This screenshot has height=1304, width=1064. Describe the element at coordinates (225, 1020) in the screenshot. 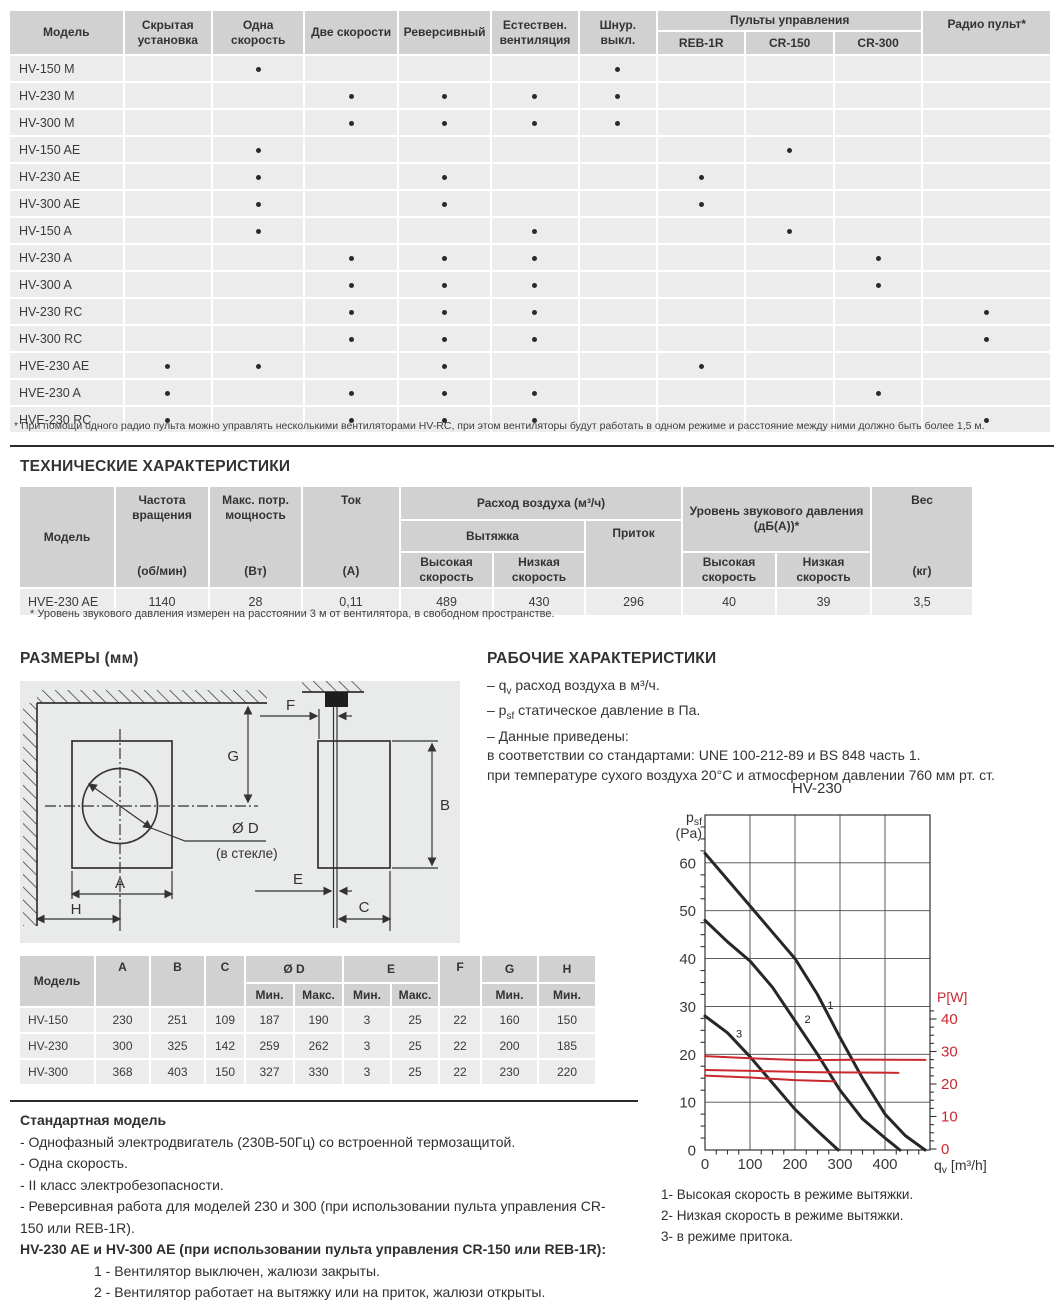

I see `dim-value: 109` at that location.